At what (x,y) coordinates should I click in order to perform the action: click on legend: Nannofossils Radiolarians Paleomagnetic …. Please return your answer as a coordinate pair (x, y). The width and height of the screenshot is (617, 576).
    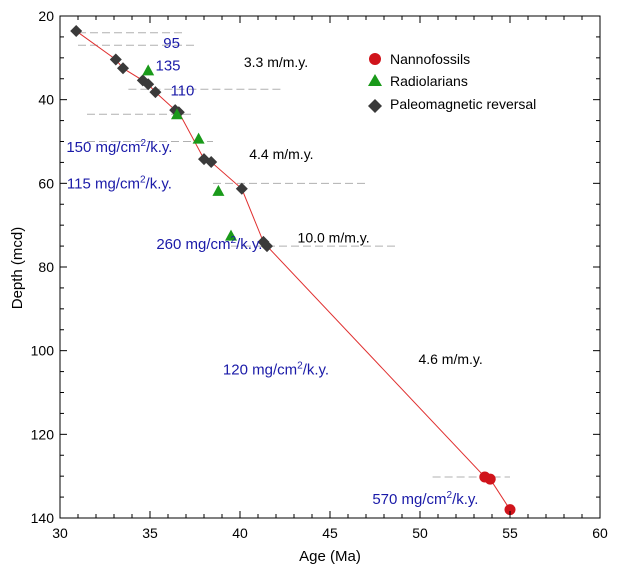
    Looking at the image, I should click on (452, 82).